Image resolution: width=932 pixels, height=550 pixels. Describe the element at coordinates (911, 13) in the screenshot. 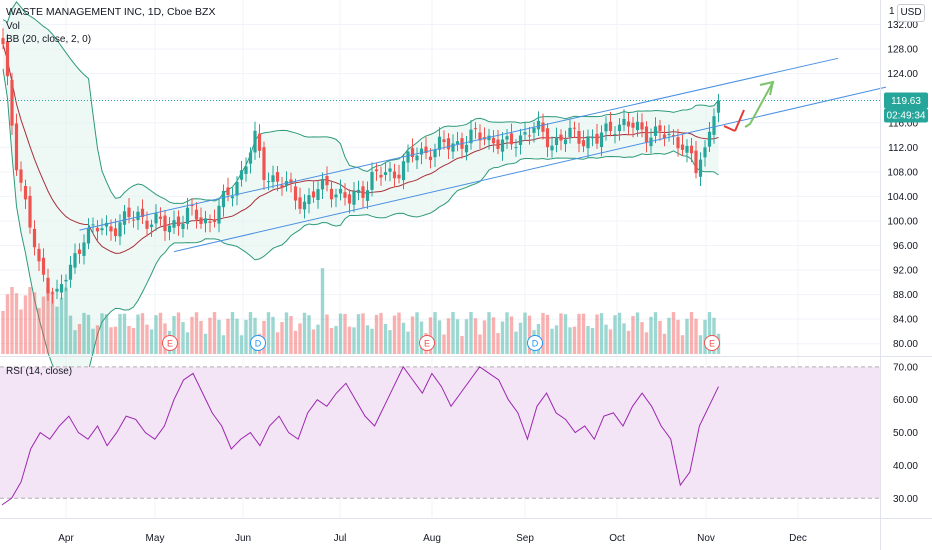

I see `currency-button: USD` at that location.